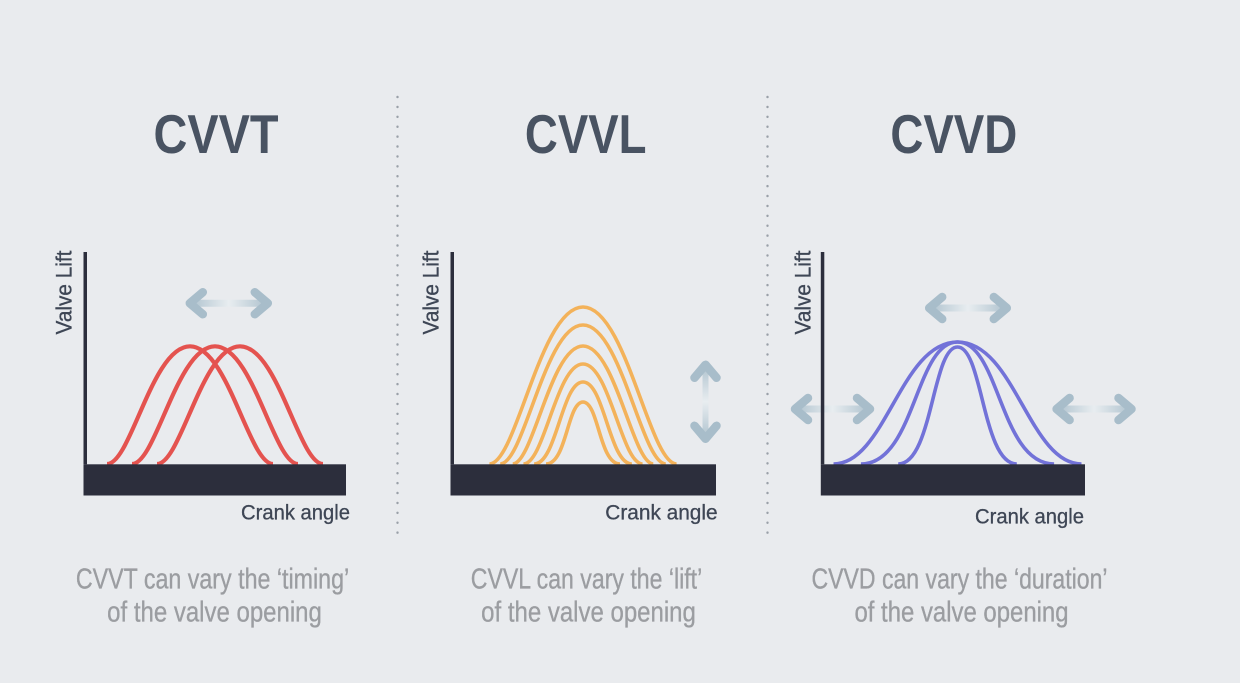  Describe the element at coordinates (212, 578) in the screenshot. I see `svg-text: CVVT can vary the ‘timing’` at that location.